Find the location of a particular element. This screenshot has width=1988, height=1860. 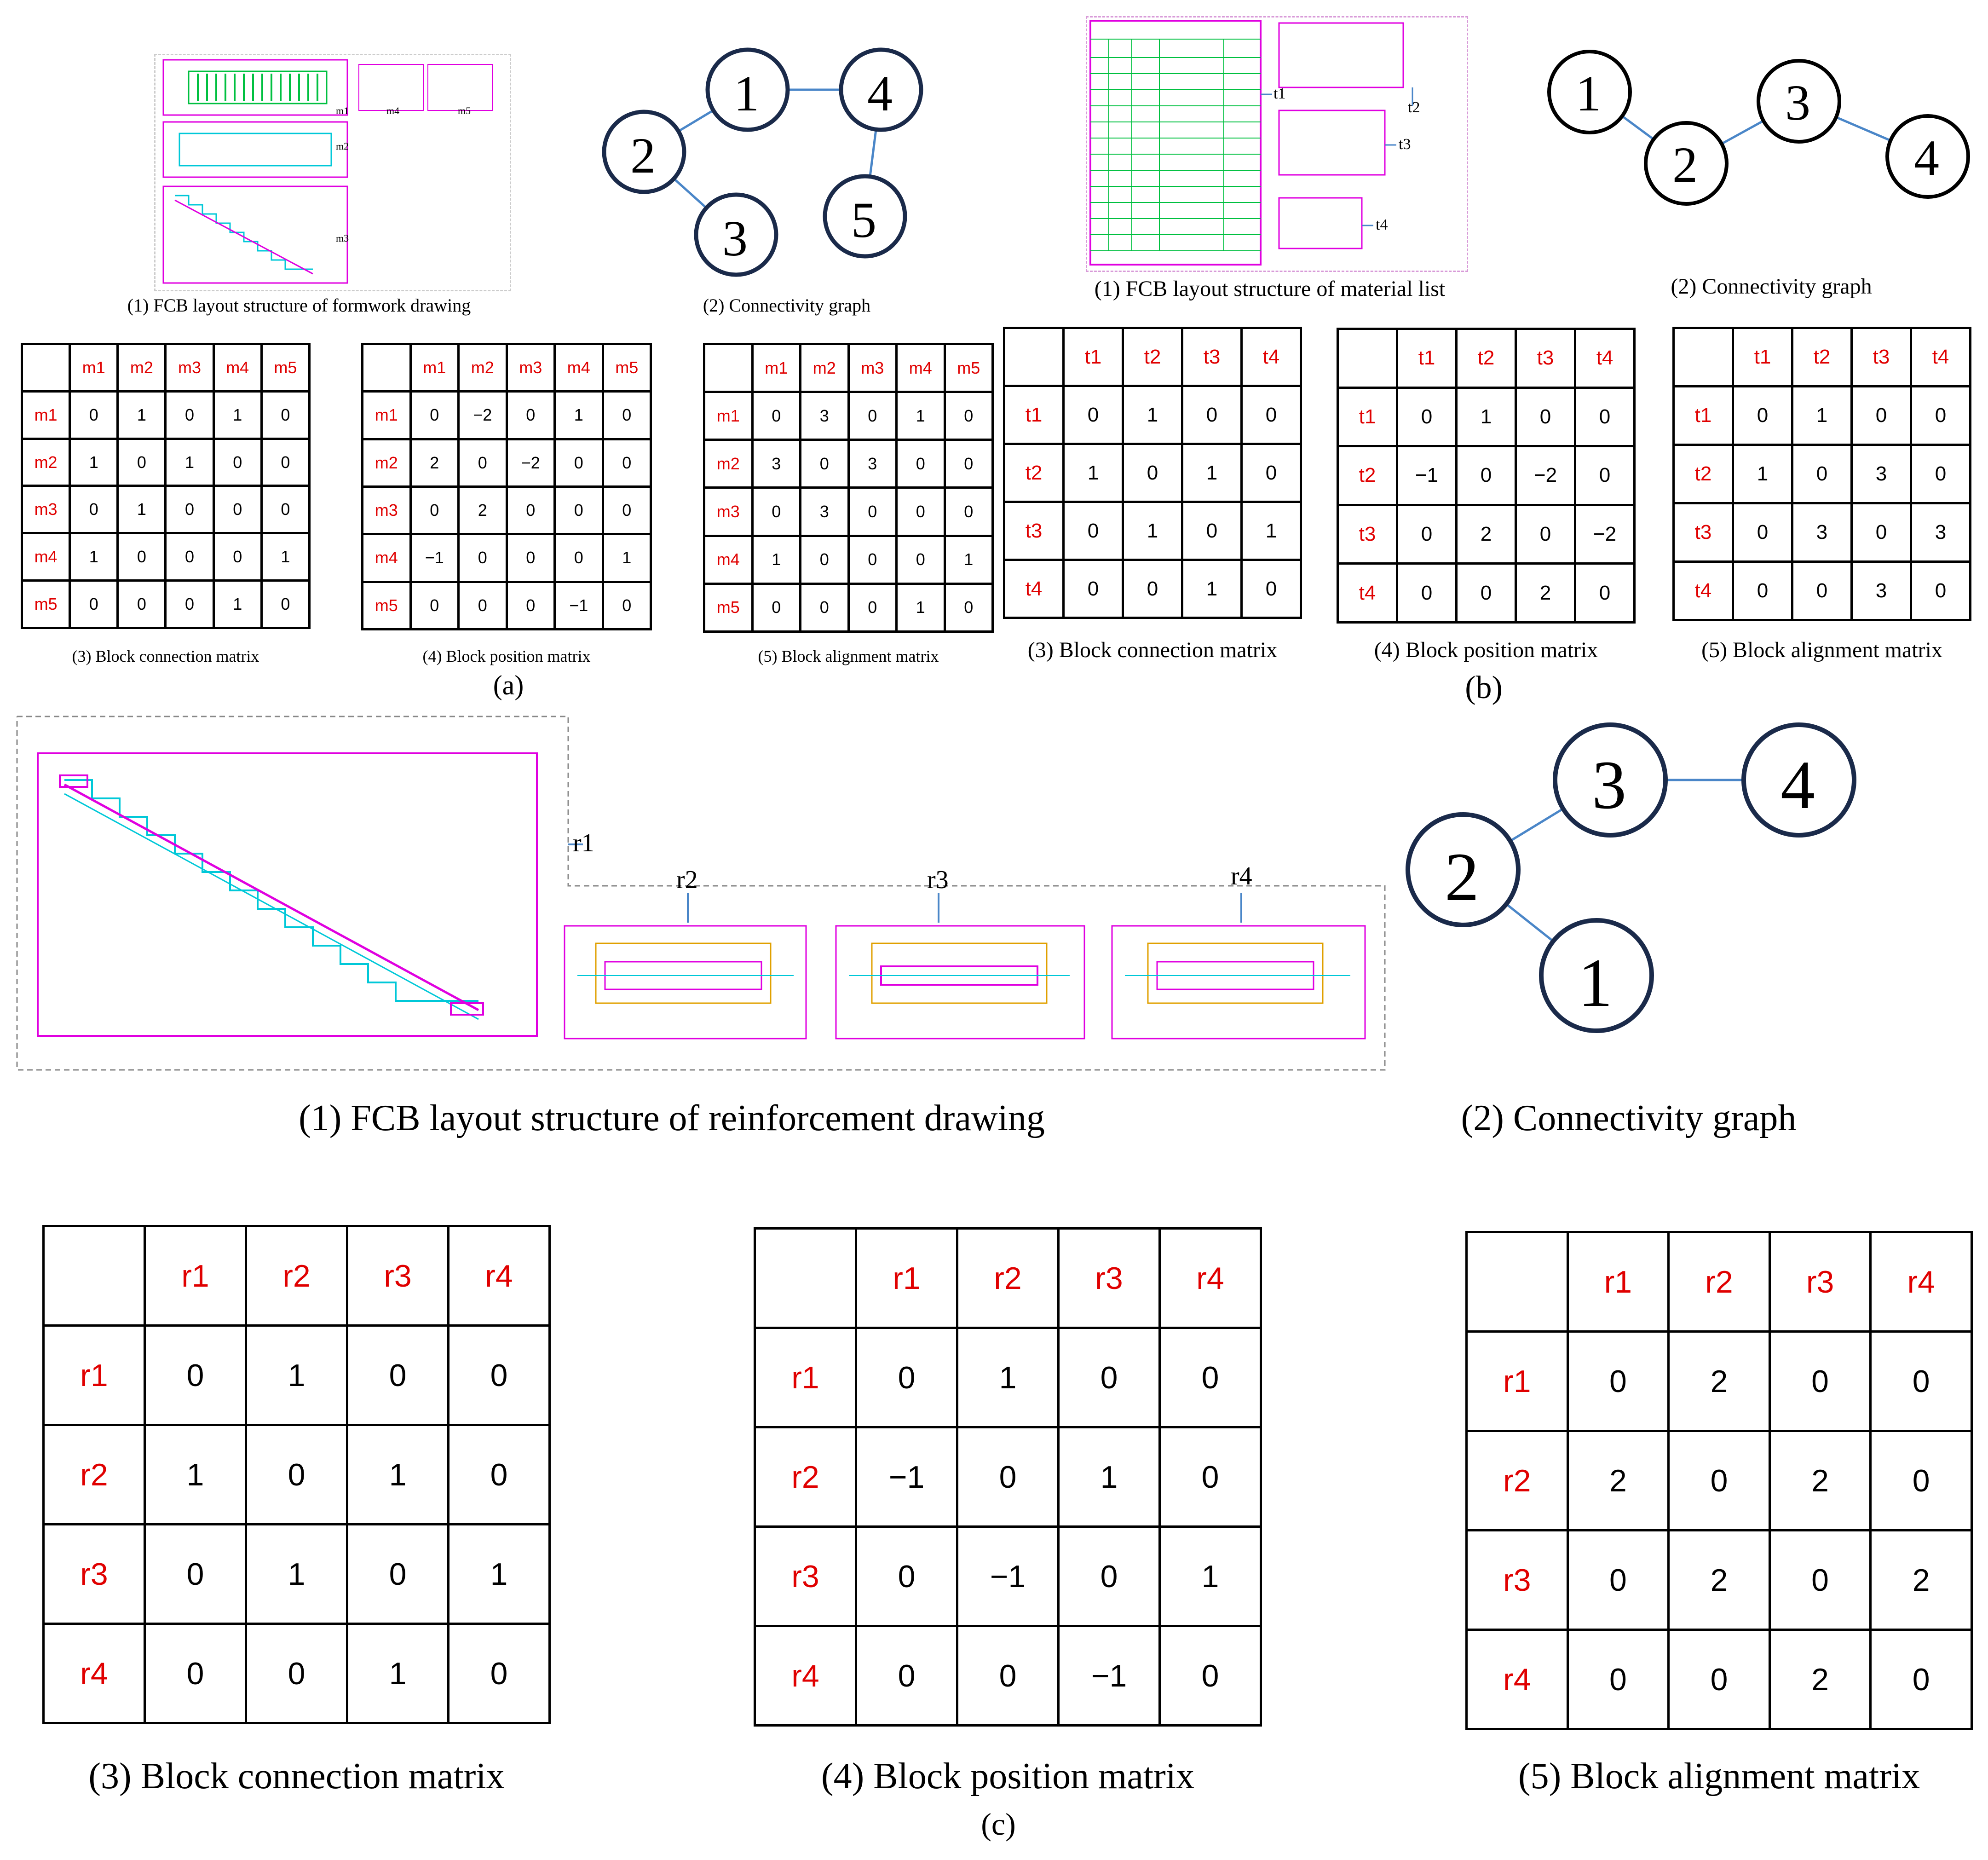

matrix-row: r3 0 −1 0 1 is located at coordinates (1008, 1576).